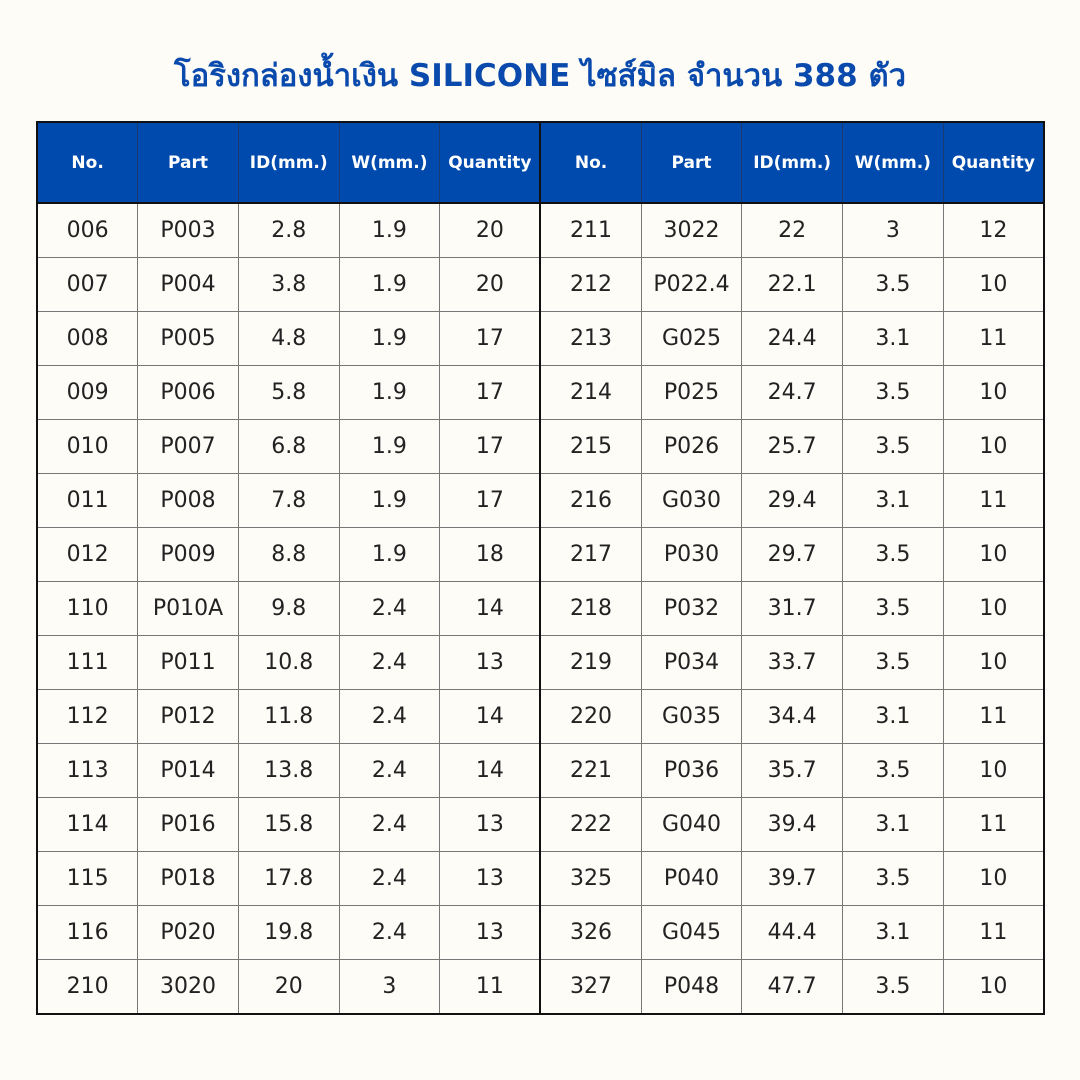 The height and width of the screenshot is (1080, 1080). I want to click on table-cell: 010, so click(87, 446).